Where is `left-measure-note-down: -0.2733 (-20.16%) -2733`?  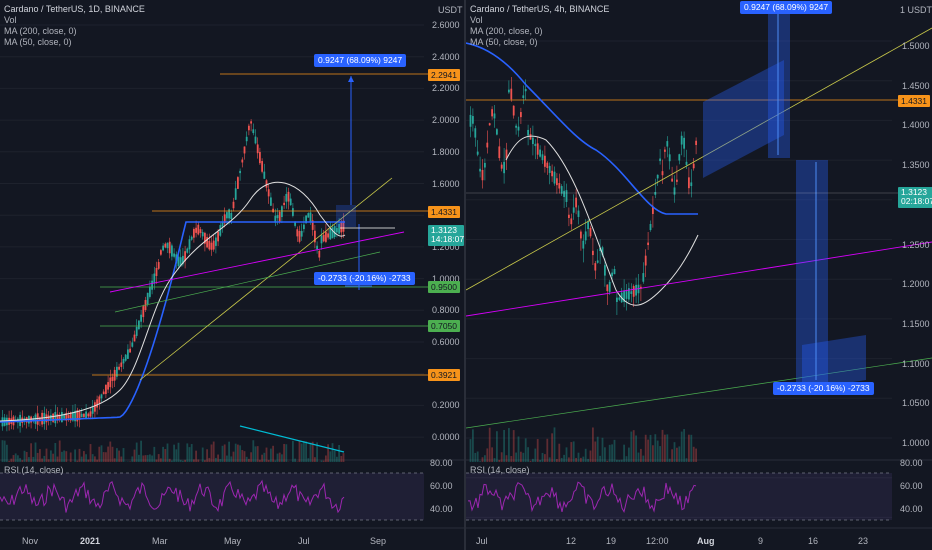
left-measure-note-down: -0.2733 (-20.16%) -2733 is located at coordinates (364, 278).